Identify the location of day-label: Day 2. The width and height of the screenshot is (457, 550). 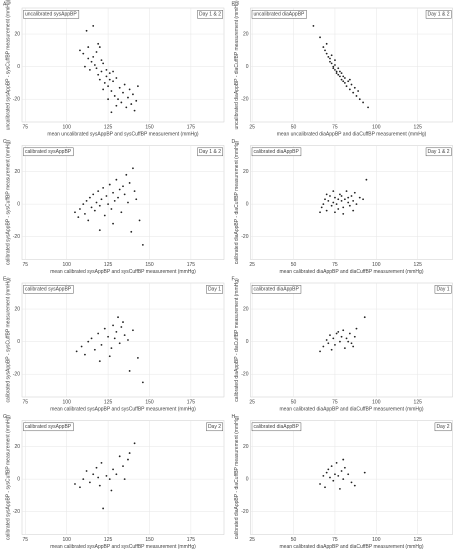
(214, 427).